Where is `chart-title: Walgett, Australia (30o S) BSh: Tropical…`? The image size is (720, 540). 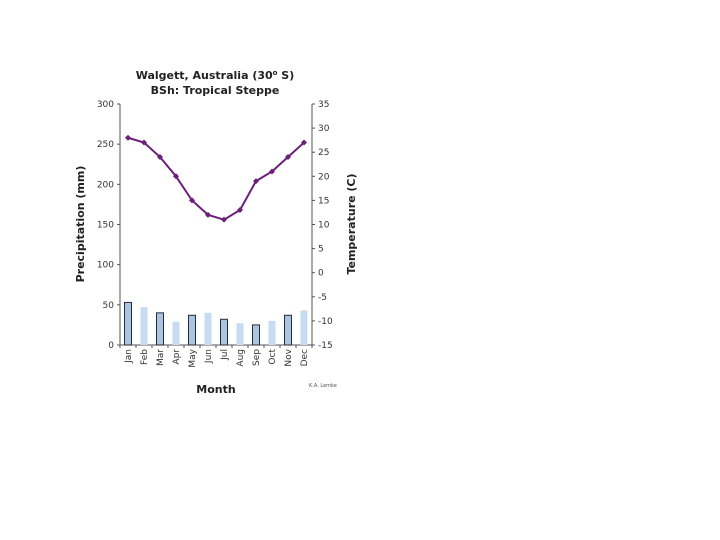 chart-title: Walgett, Australia (30o S) BSh: Tropical… is located at coordinates (215, 83).